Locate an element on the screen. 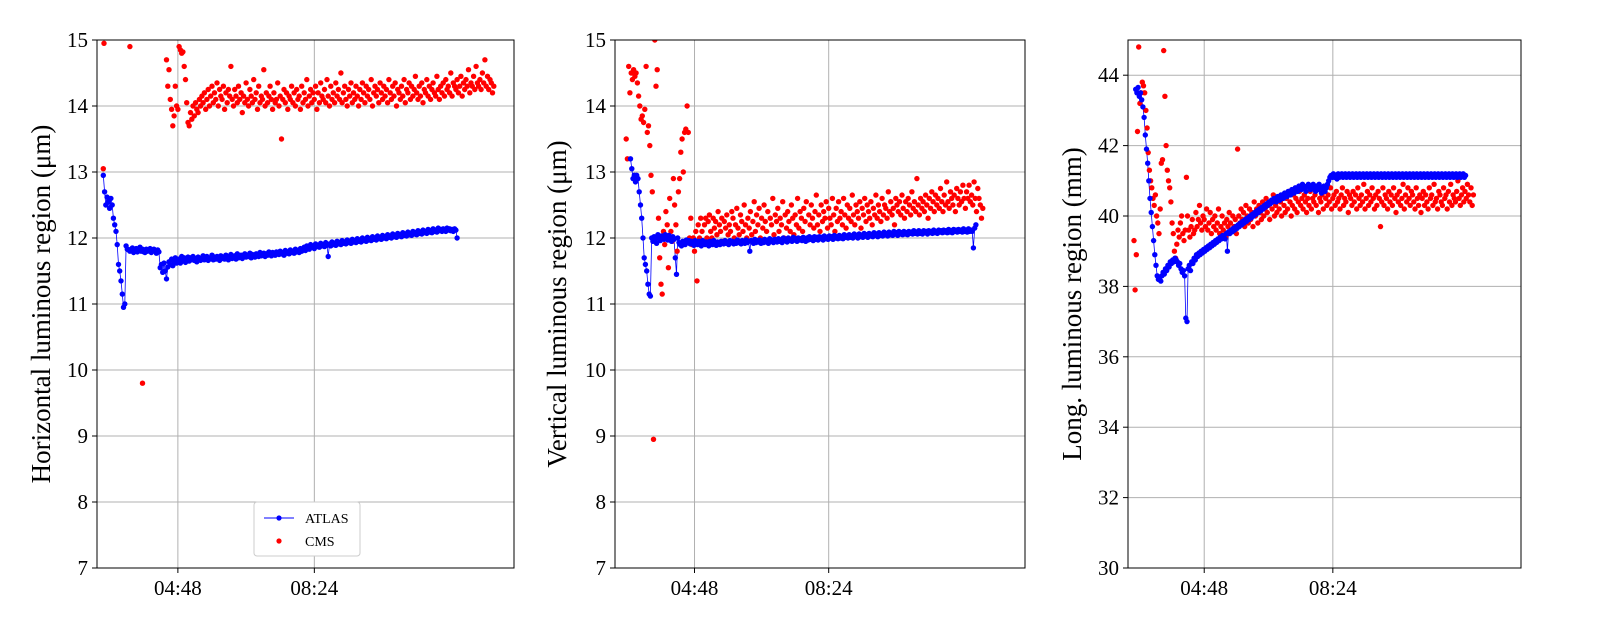  y-tick-label: 32 is located at coordinates (1108, 498).